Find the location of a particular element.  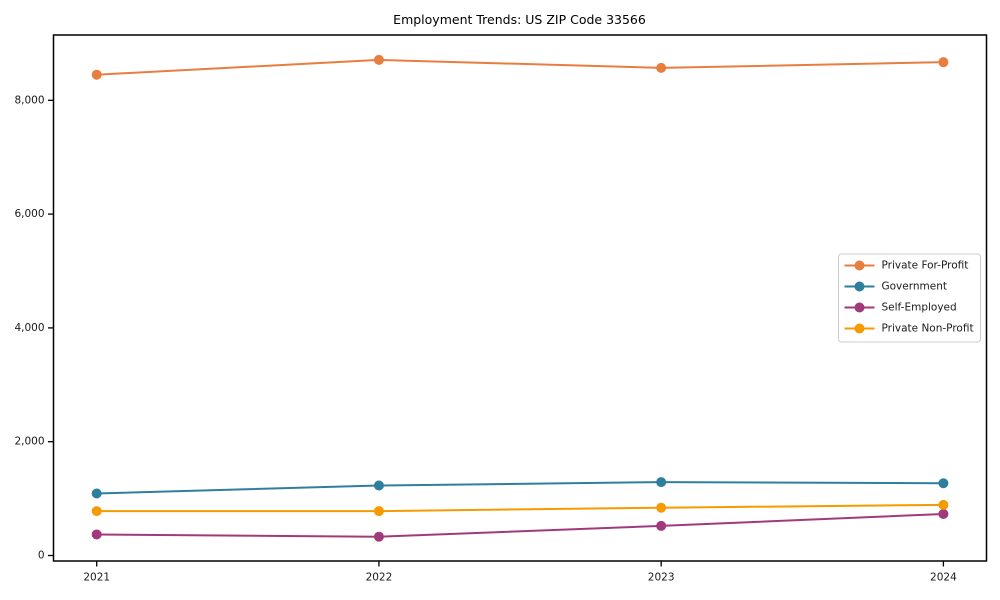

legend-label: Private For-Profit is located at coordinates (925, 266).